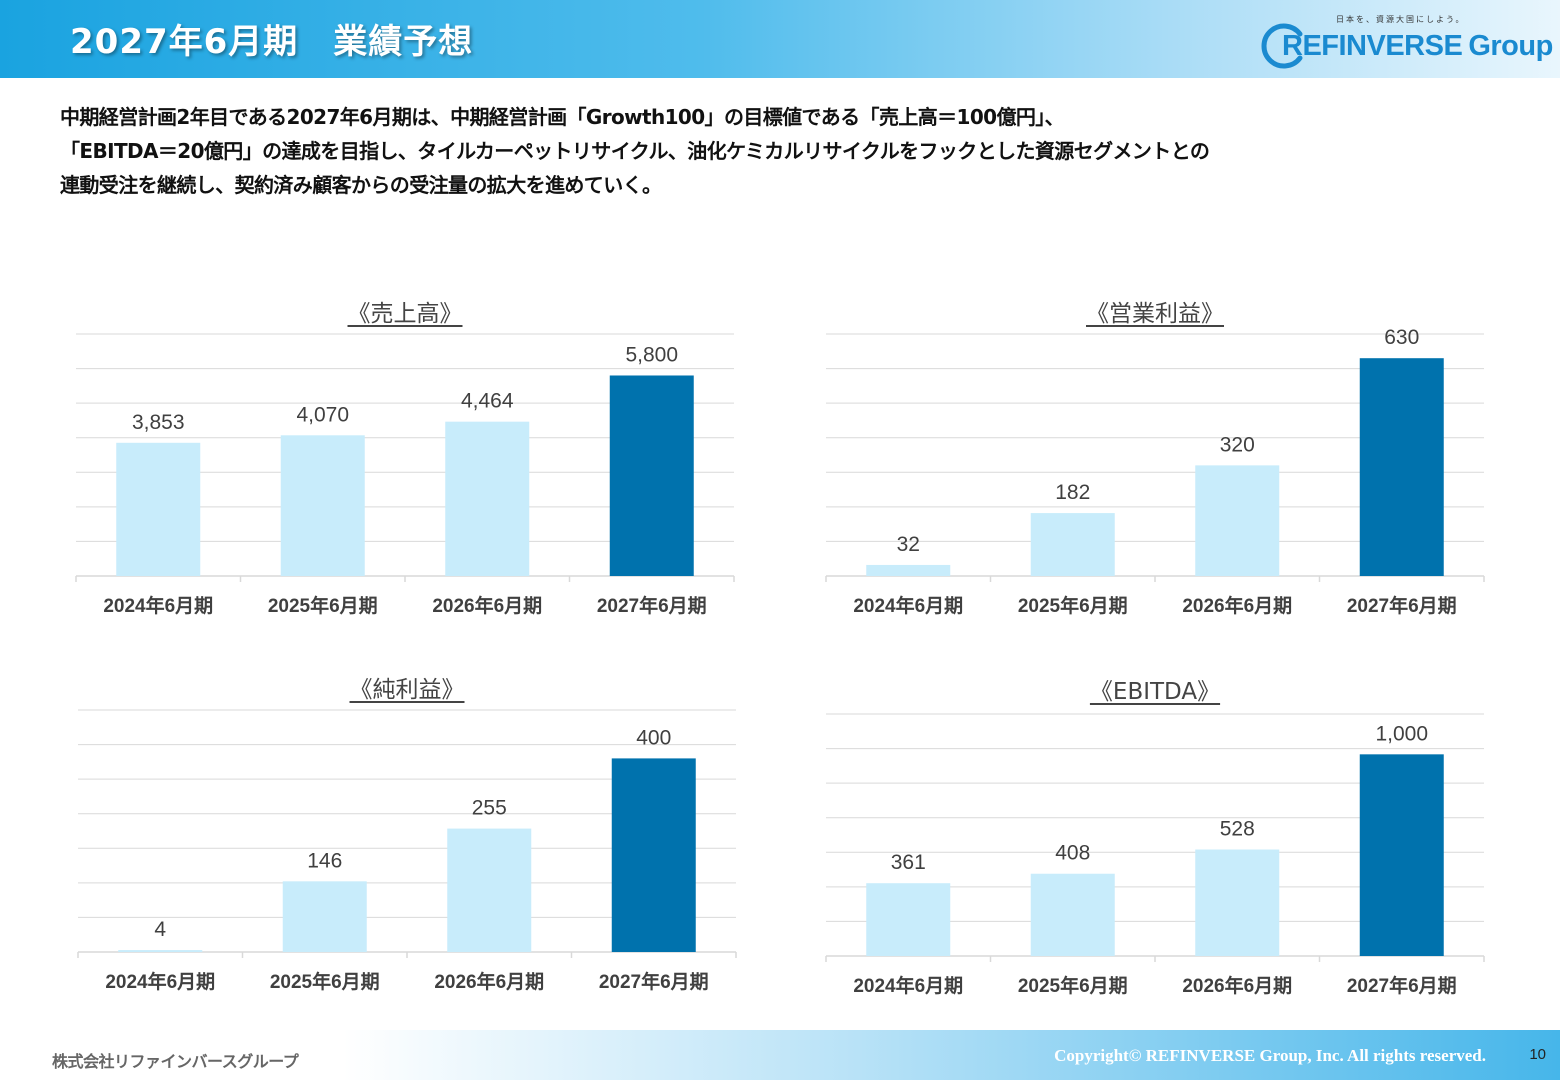 The height and width of the screenshot is (1080, 1560). I want to click on data-label: 4, so click(160, 929).